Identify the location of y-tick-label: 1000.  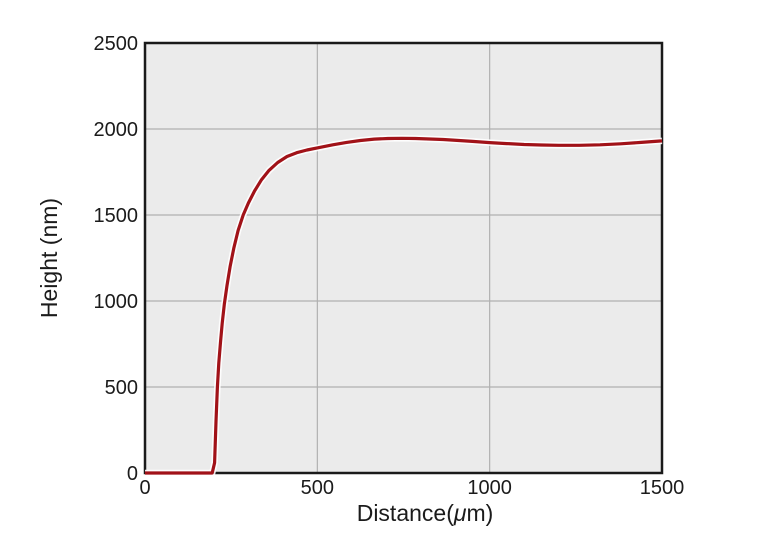
(116, 302).